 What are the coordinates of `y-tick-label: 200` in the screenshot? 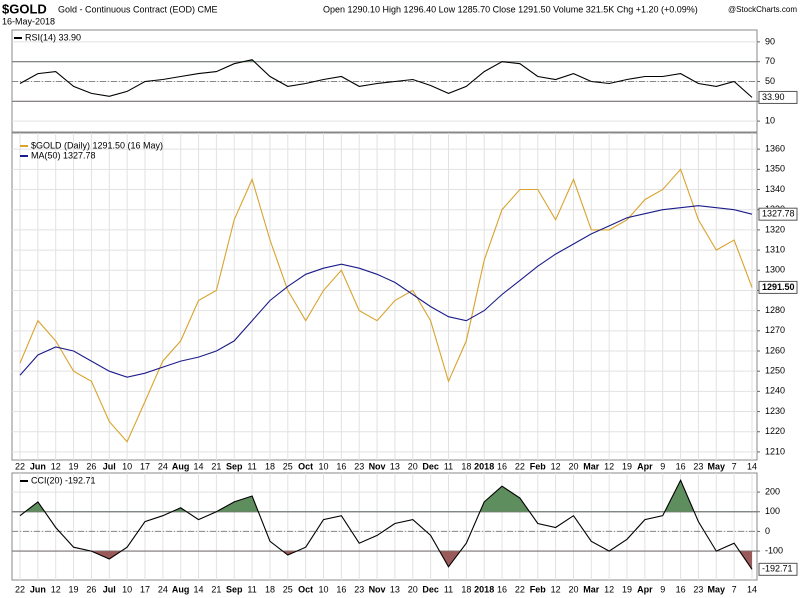 It's located at (772, 491).